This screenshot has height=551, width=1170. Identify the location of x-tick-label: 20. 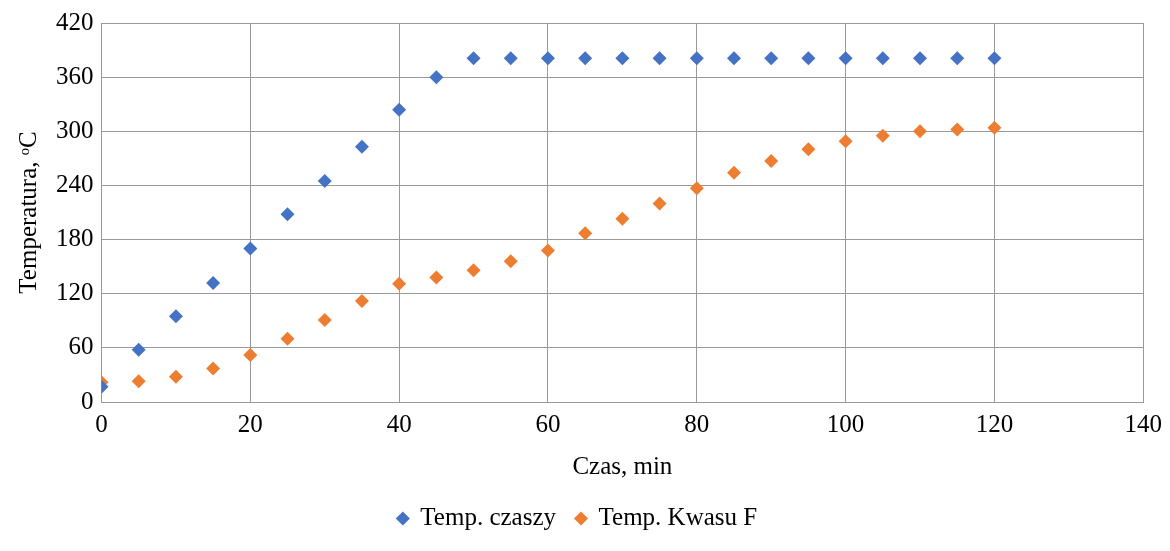
(250, 423).